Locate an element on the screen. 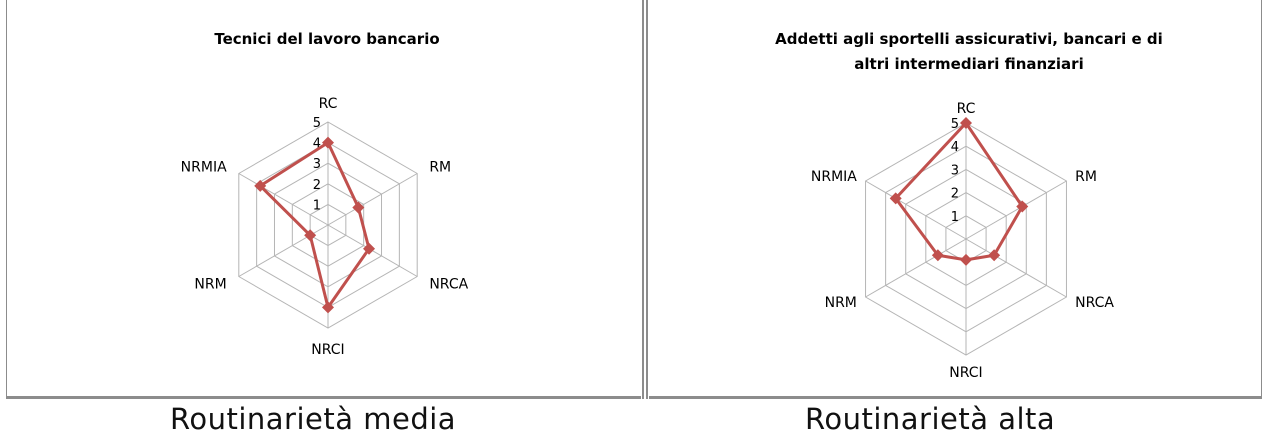  panel-divider is located at coordinates (645, 199).